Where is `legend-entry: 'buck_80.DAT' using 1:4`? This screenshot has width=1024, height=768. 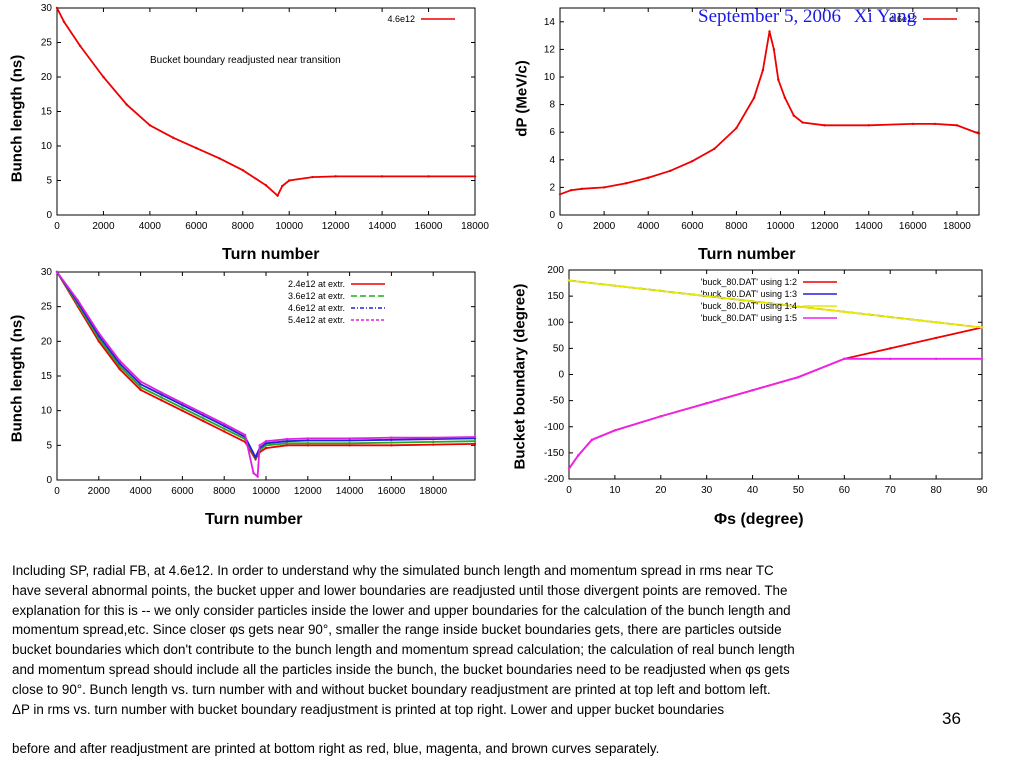 legend-entry: 'buck_80.DAT' using 1:4 is located at coordinates (749, 306).